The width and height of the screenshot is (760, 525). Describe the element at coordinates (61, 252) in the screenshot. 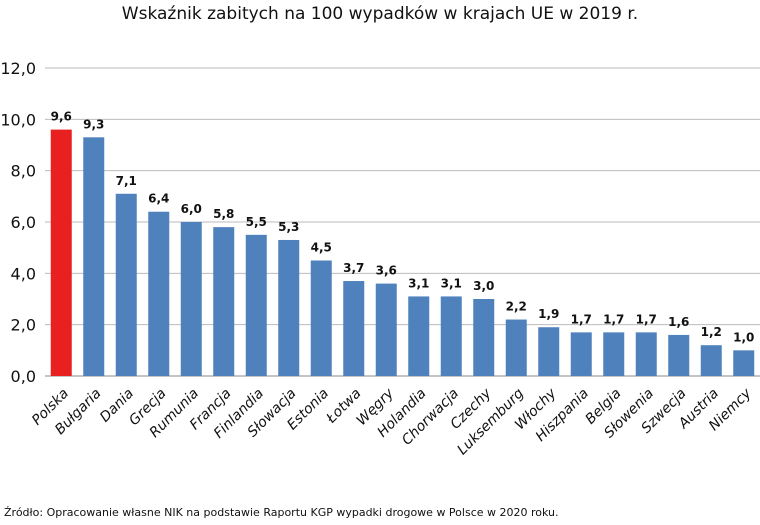

I see `bar-Polska` at that location.